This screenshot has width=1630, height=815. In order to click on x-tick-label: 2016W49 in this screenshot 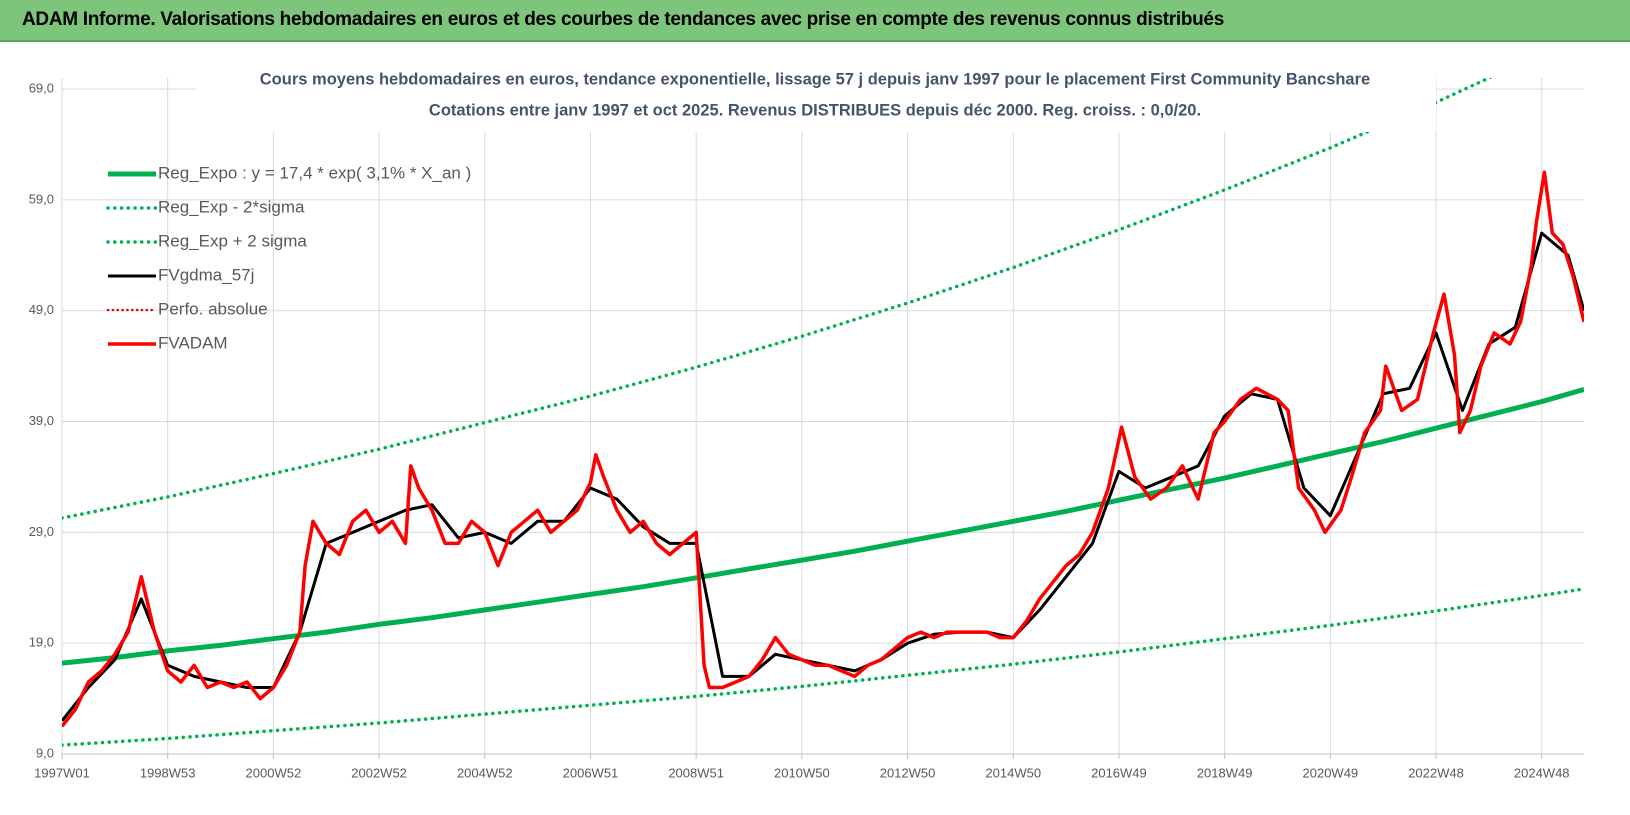, I will do `click(1119, 772)`.